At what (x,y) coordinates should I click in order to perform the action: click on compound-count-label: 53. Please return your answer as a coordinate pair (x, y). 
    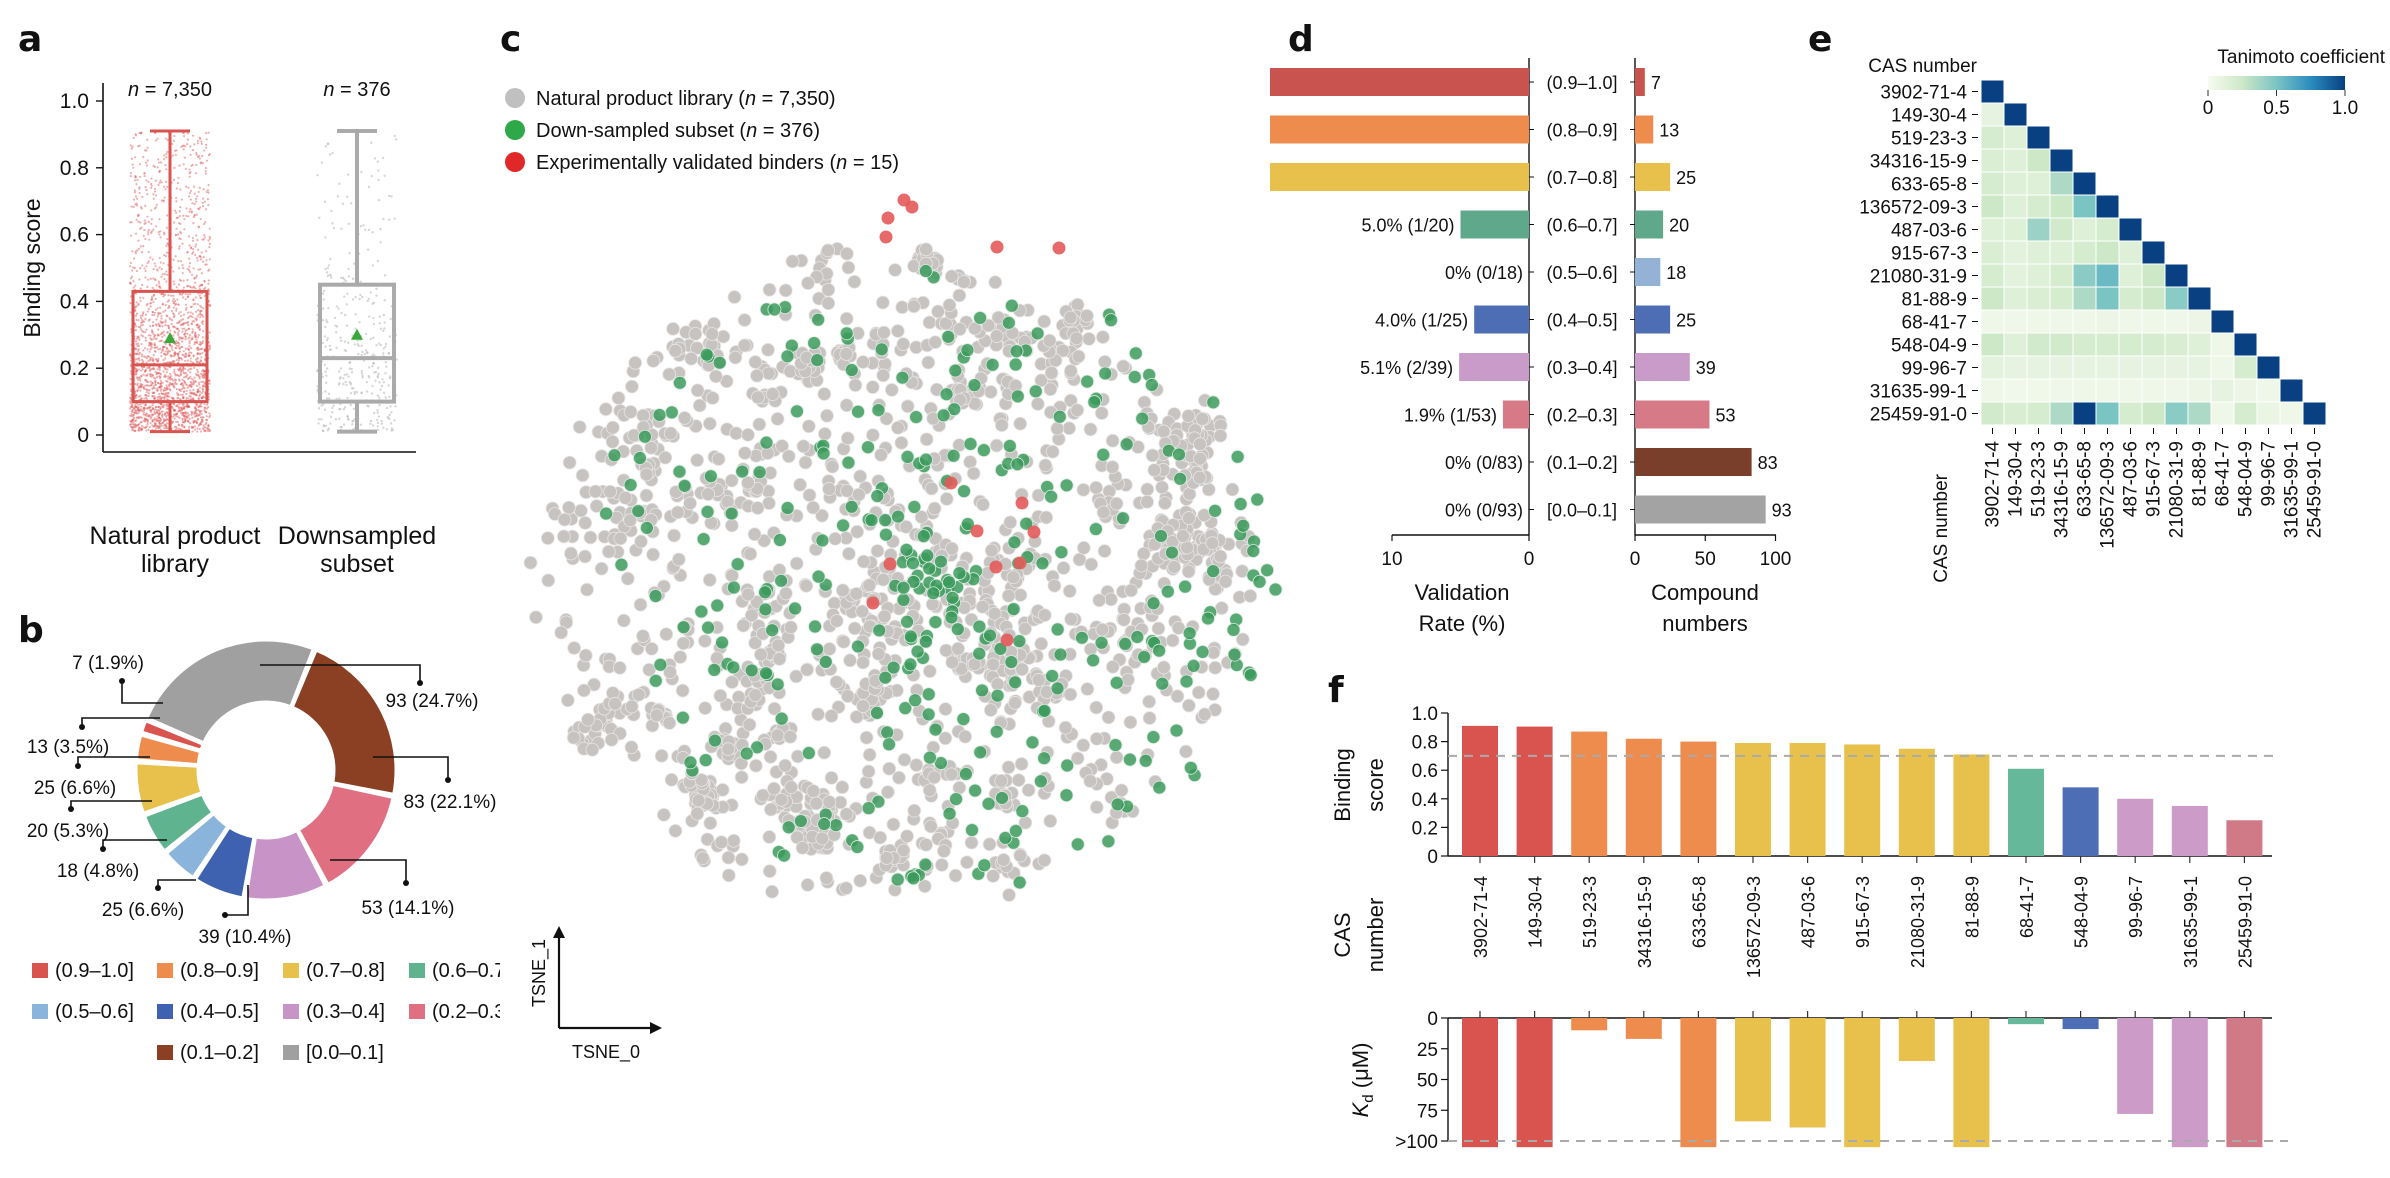
    Looking at the image, I should click on (1725, 416).